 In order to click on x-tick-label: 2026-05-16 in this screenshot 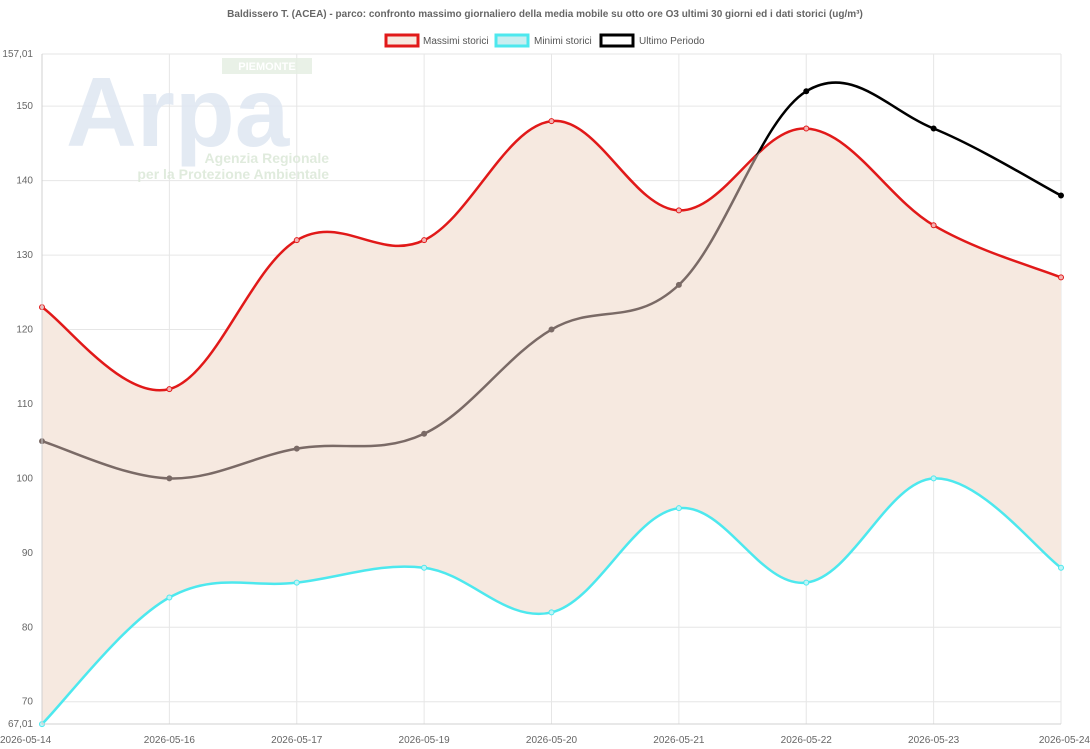, I will do `click(170, 740)`.